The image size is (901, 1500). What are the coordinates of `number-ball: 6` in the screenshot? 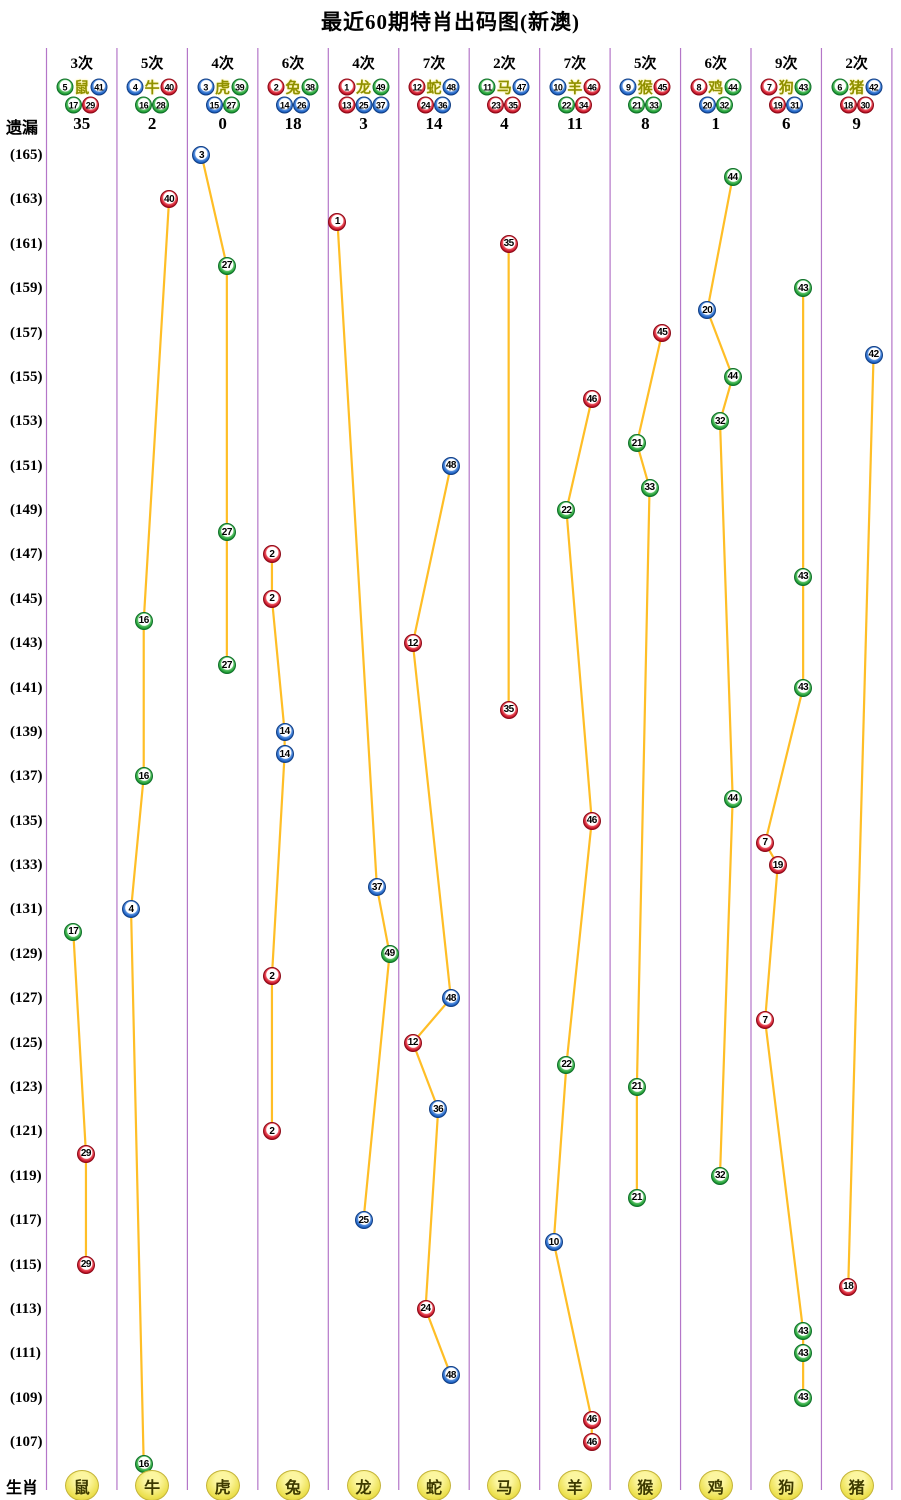 It's located at (840, 87).